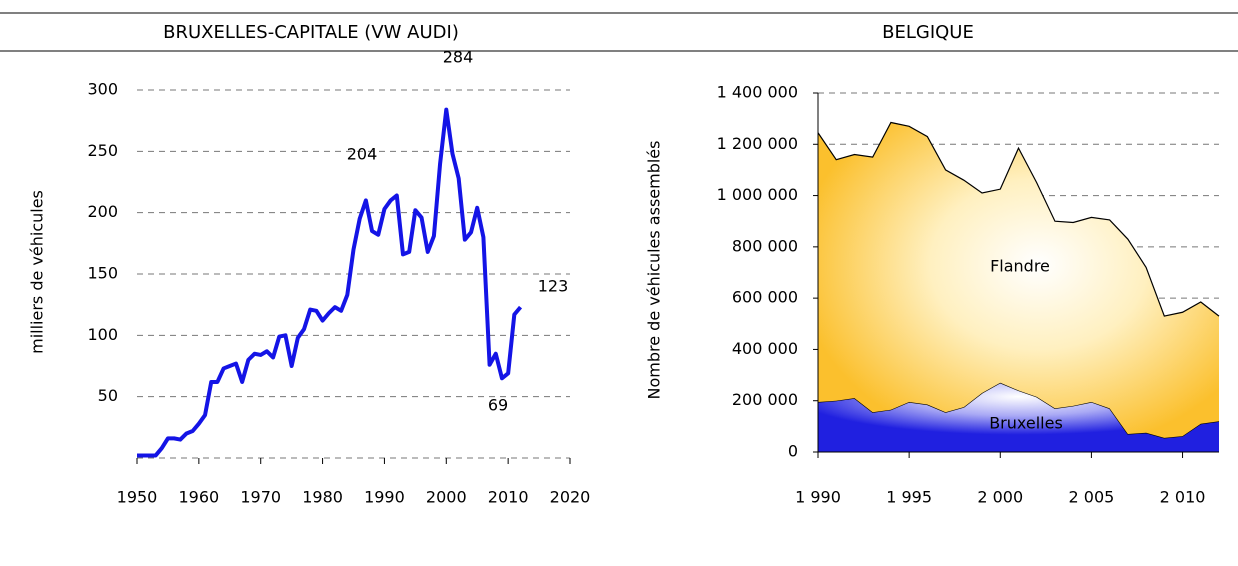 The width and height of the screenshot is (1238, 566). I want to click on y-tick-label: 1 200 000, so click(757, 143).